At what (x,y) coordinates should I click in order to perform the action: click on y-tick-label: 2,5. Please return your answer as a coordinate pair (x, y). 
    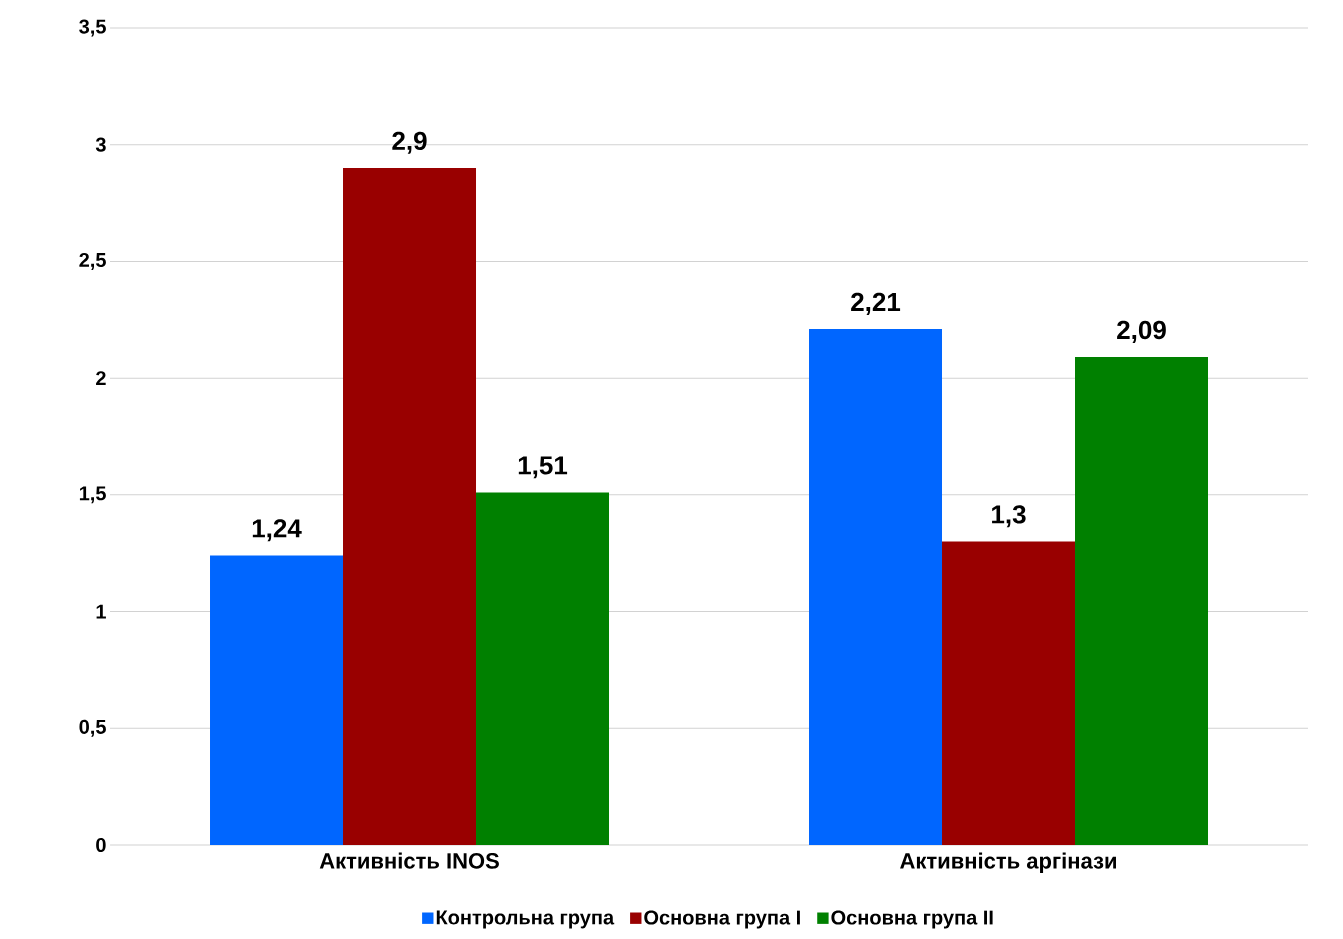
    Looking at the image, I should click on (92, 261).